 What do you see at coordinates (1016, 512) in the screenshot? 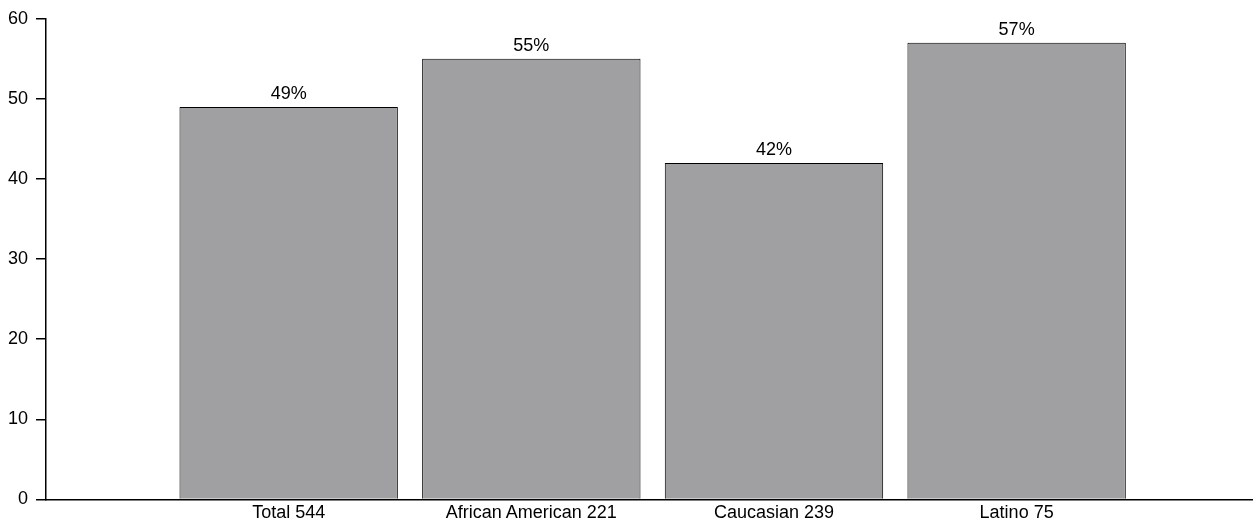
I see `x-tick-label: Latino 75` at bounding box center [1016, 512].